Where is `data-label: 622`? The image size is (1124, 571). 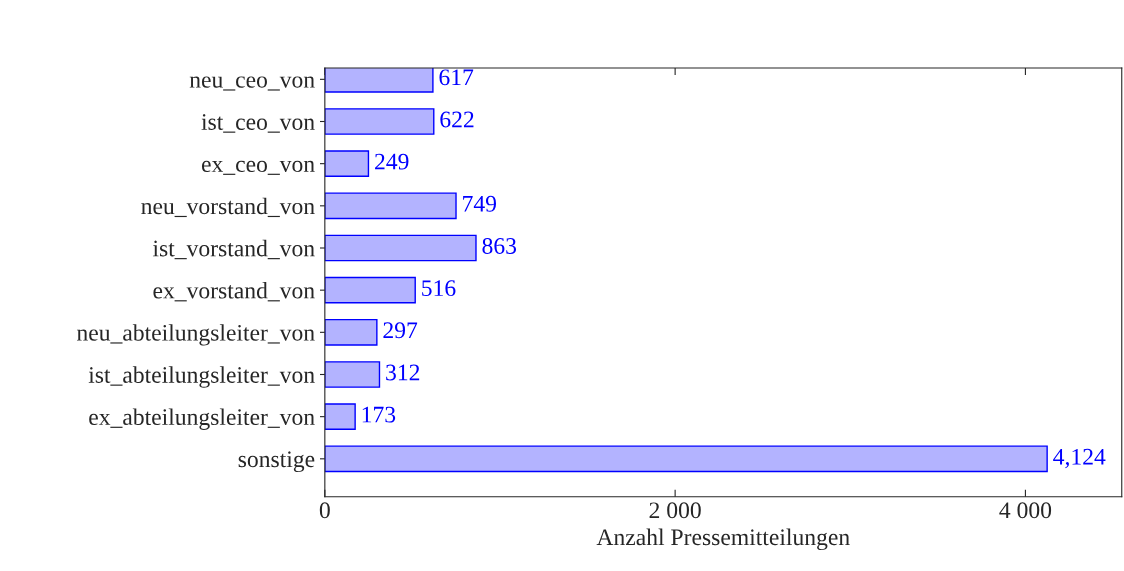
data-label: 622 is located at coordinates (457, 119).